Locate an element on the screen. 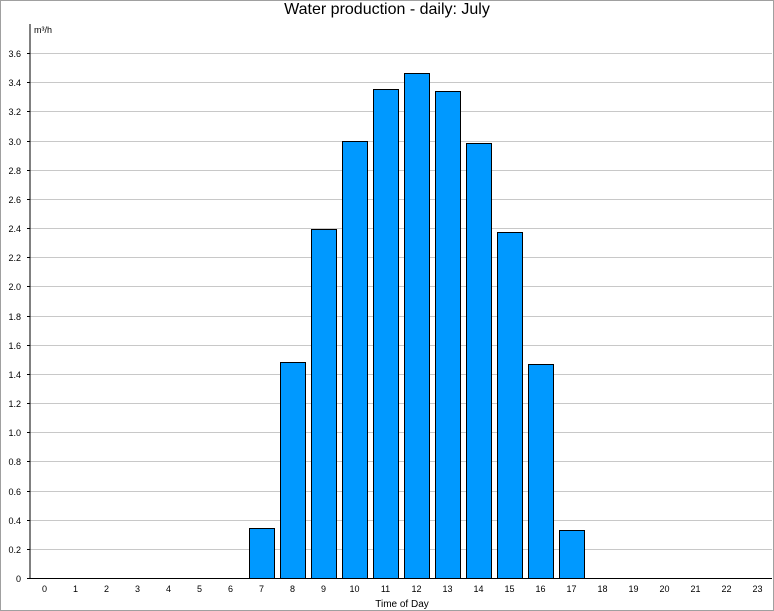 The width and height of the screenshot is (774, 611). x-tick-label: 12 is located at coordinates (416, 589).